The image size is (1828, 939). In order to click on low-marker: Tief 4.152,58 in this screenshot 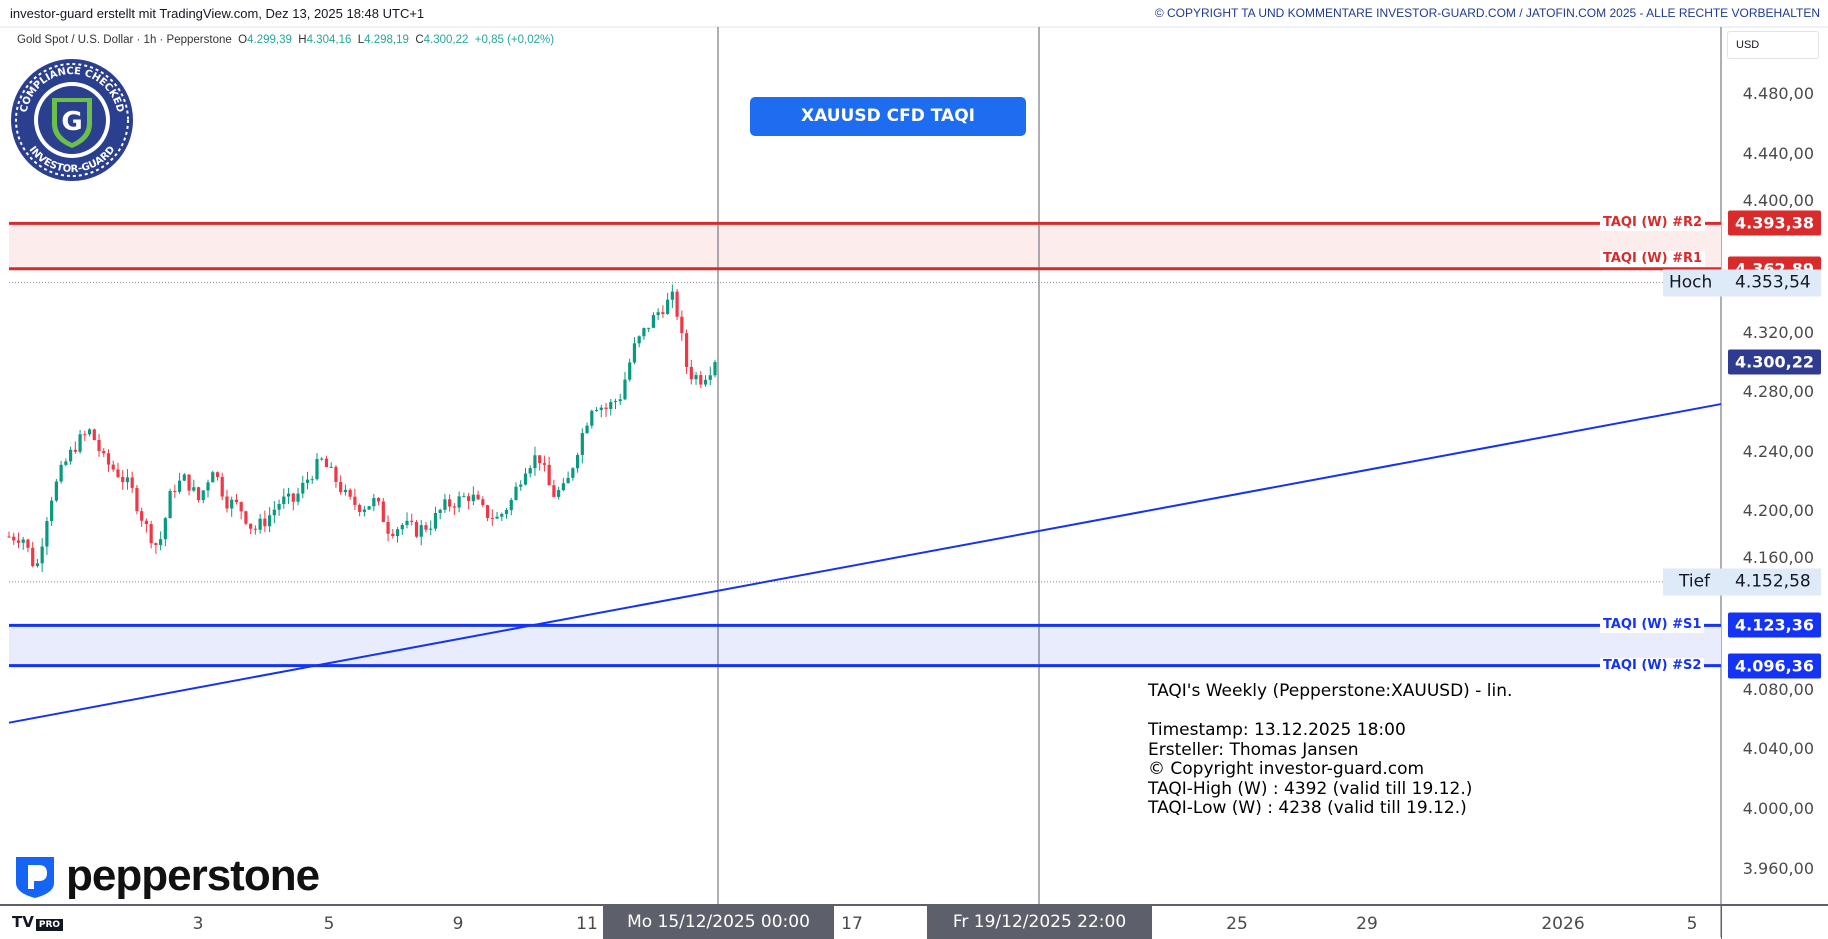, I will do `click(1742, 582)`.